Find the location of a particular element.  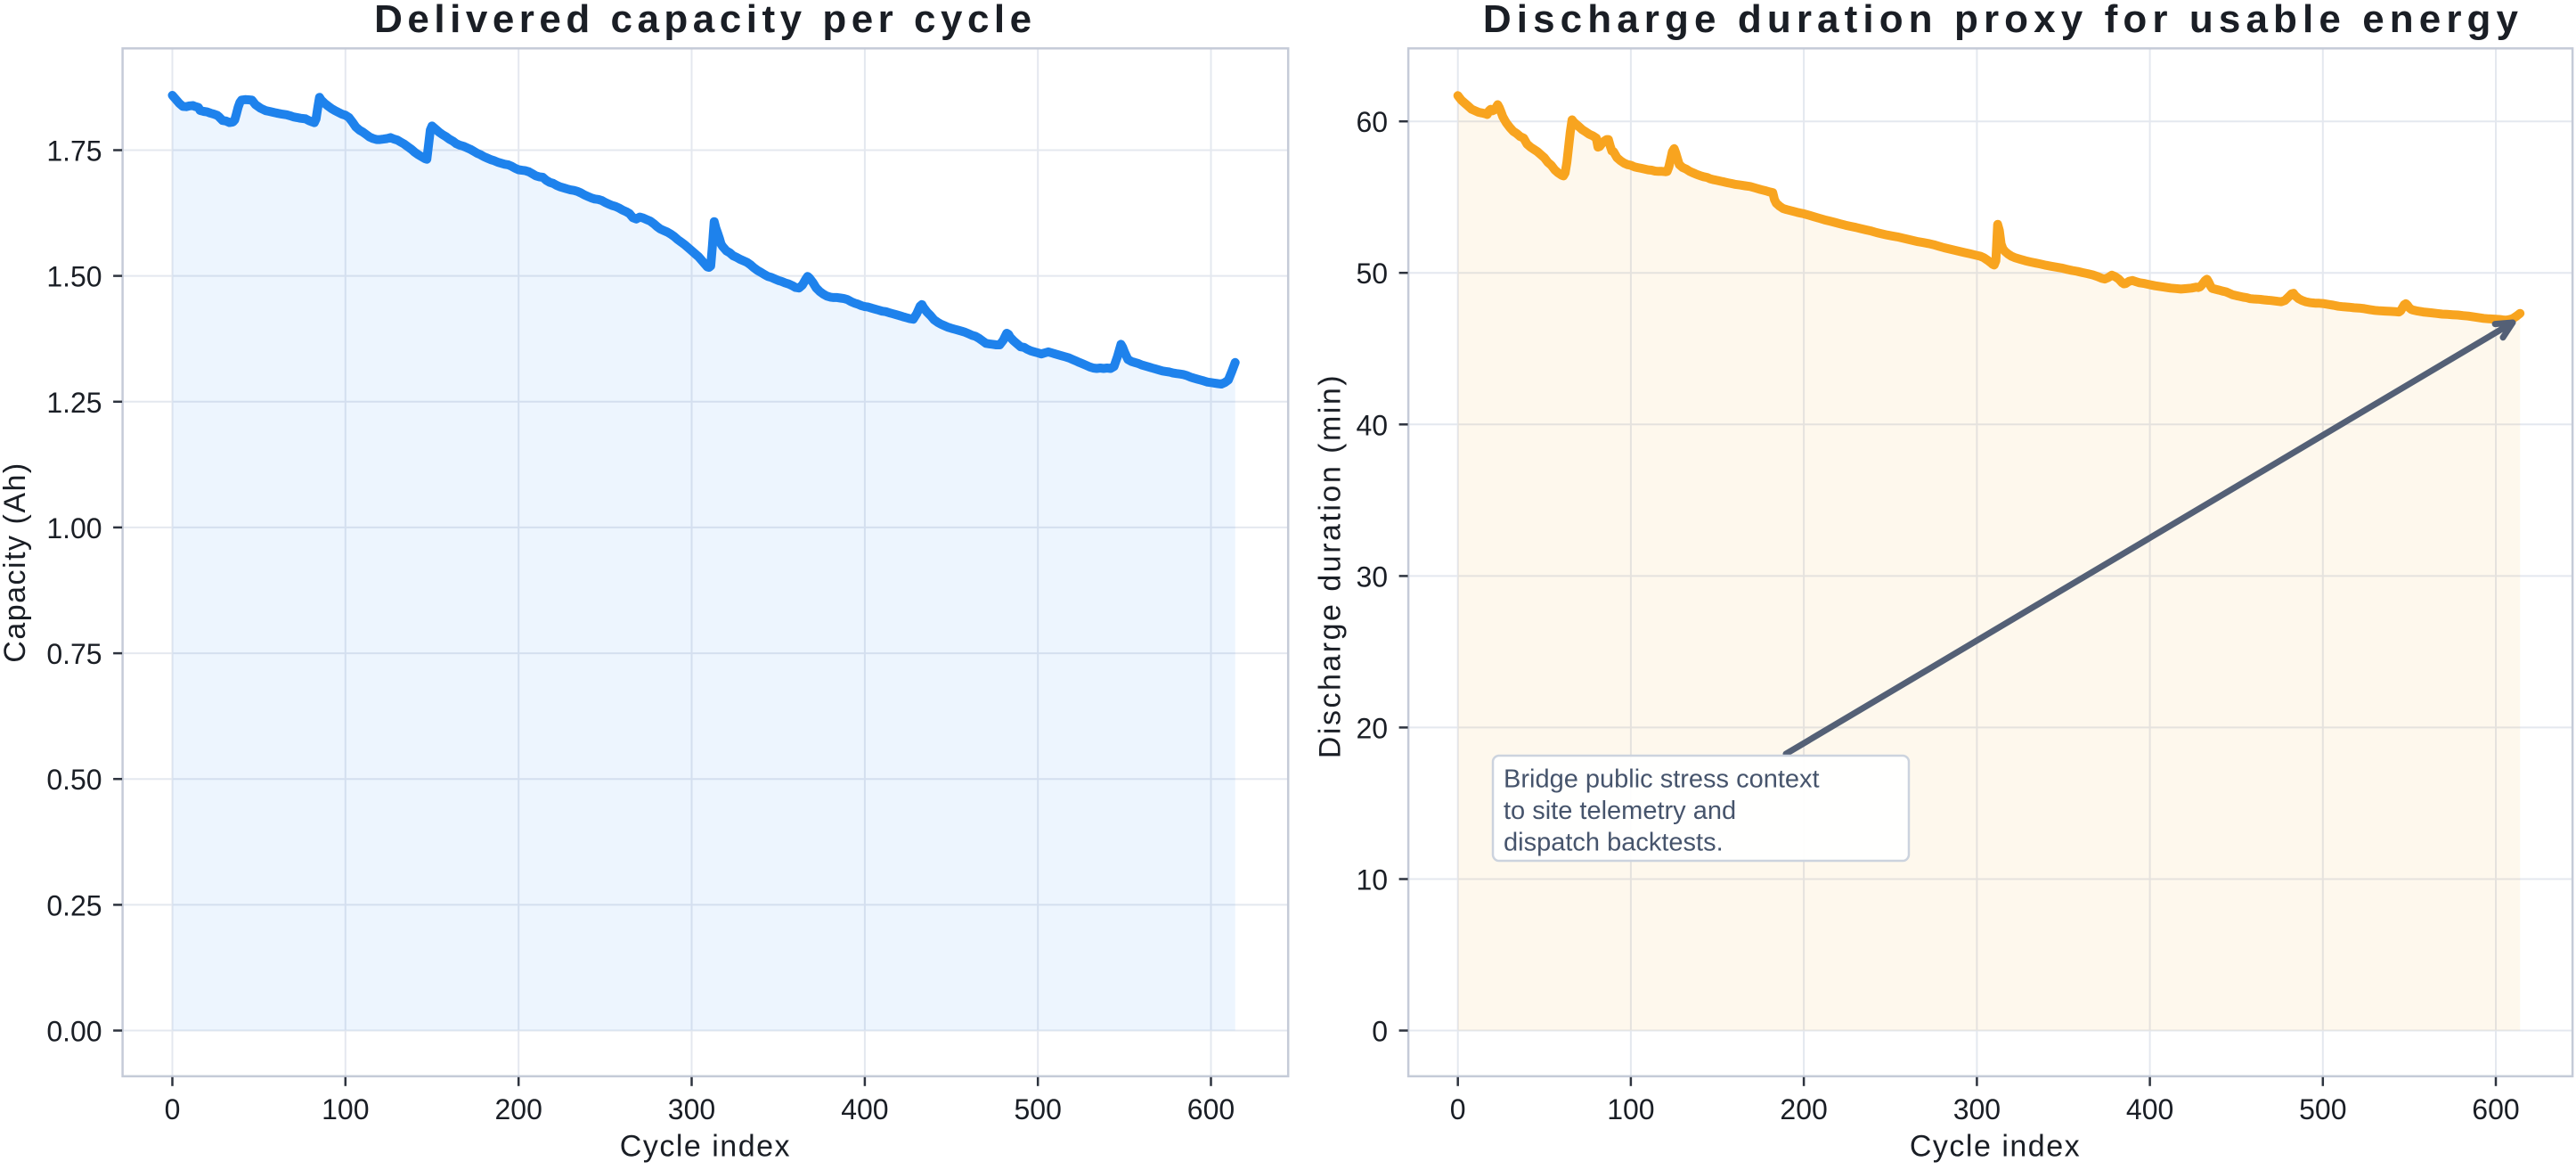

svg-text: 0.00 is located at coordinates (74, 1032).